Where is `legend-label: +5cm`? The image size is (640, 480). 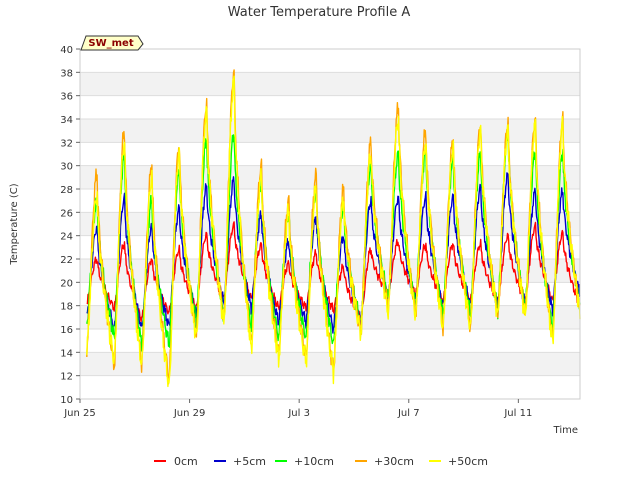
legend-label: +5cm is located at coordinates (249, 461).